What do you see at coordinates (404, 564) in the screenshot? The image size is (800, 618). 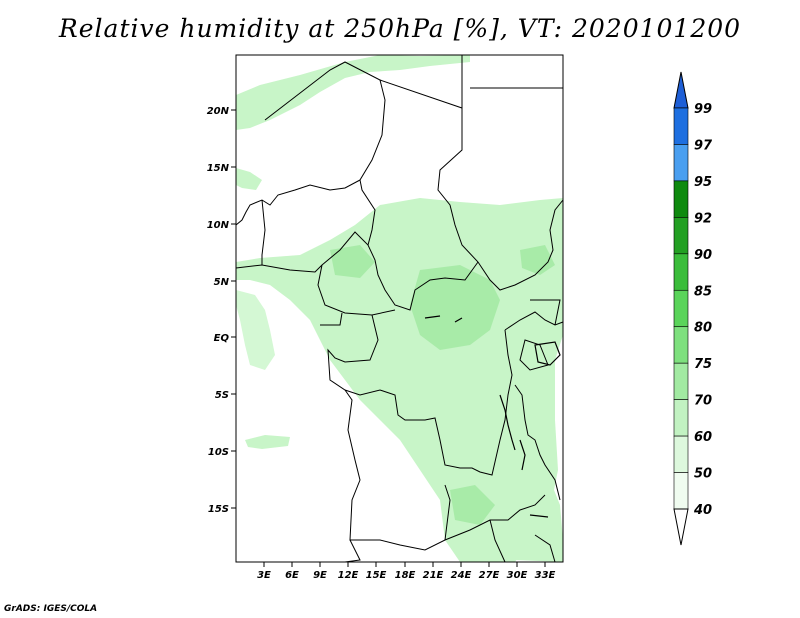 I see `lon-axis` at bounding box center [404, 564].